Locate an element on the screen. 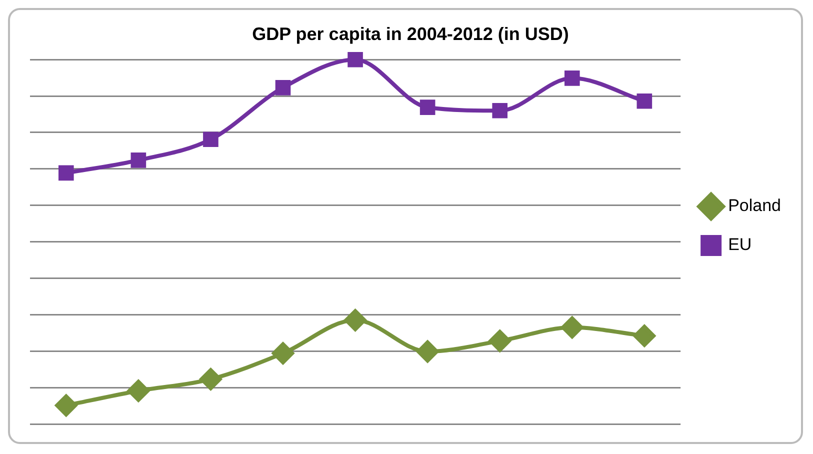 The image size is (813, 454). legend-label: Poland is located at coordinates (755, 206).